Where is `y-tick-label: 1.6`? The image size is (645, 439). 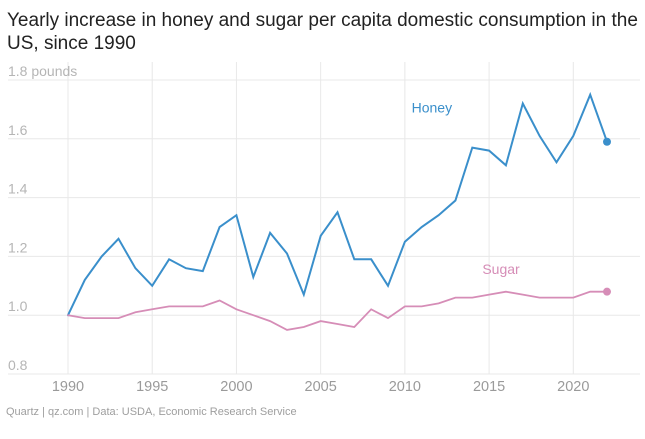 y-tick-label: 1.6 is located at coordinates (18, 130).